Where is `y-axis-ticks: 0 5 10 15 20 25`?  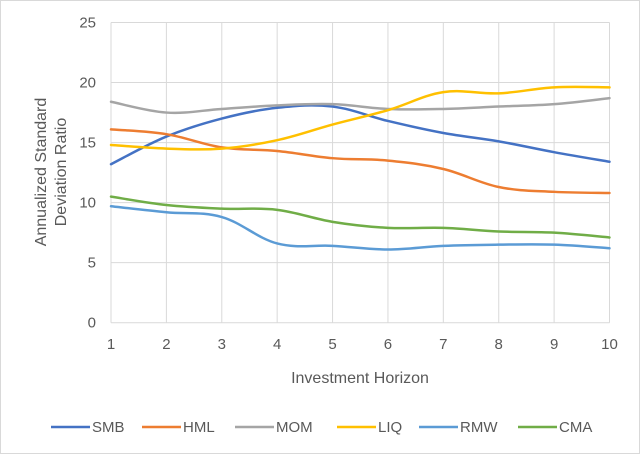
y-axis-ticks: 0 5 10 15 20 25 is located at coordinates (87, 173).